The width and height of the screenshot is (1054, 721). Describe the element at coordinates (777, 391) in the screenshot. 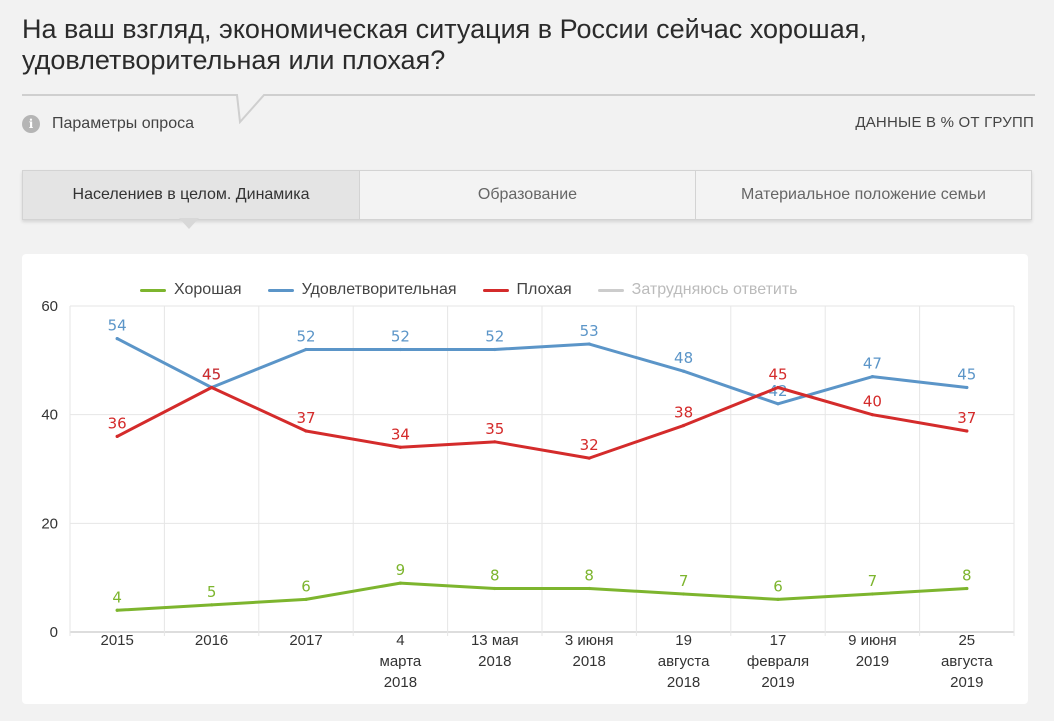

I see `data-label: 42` at that location.